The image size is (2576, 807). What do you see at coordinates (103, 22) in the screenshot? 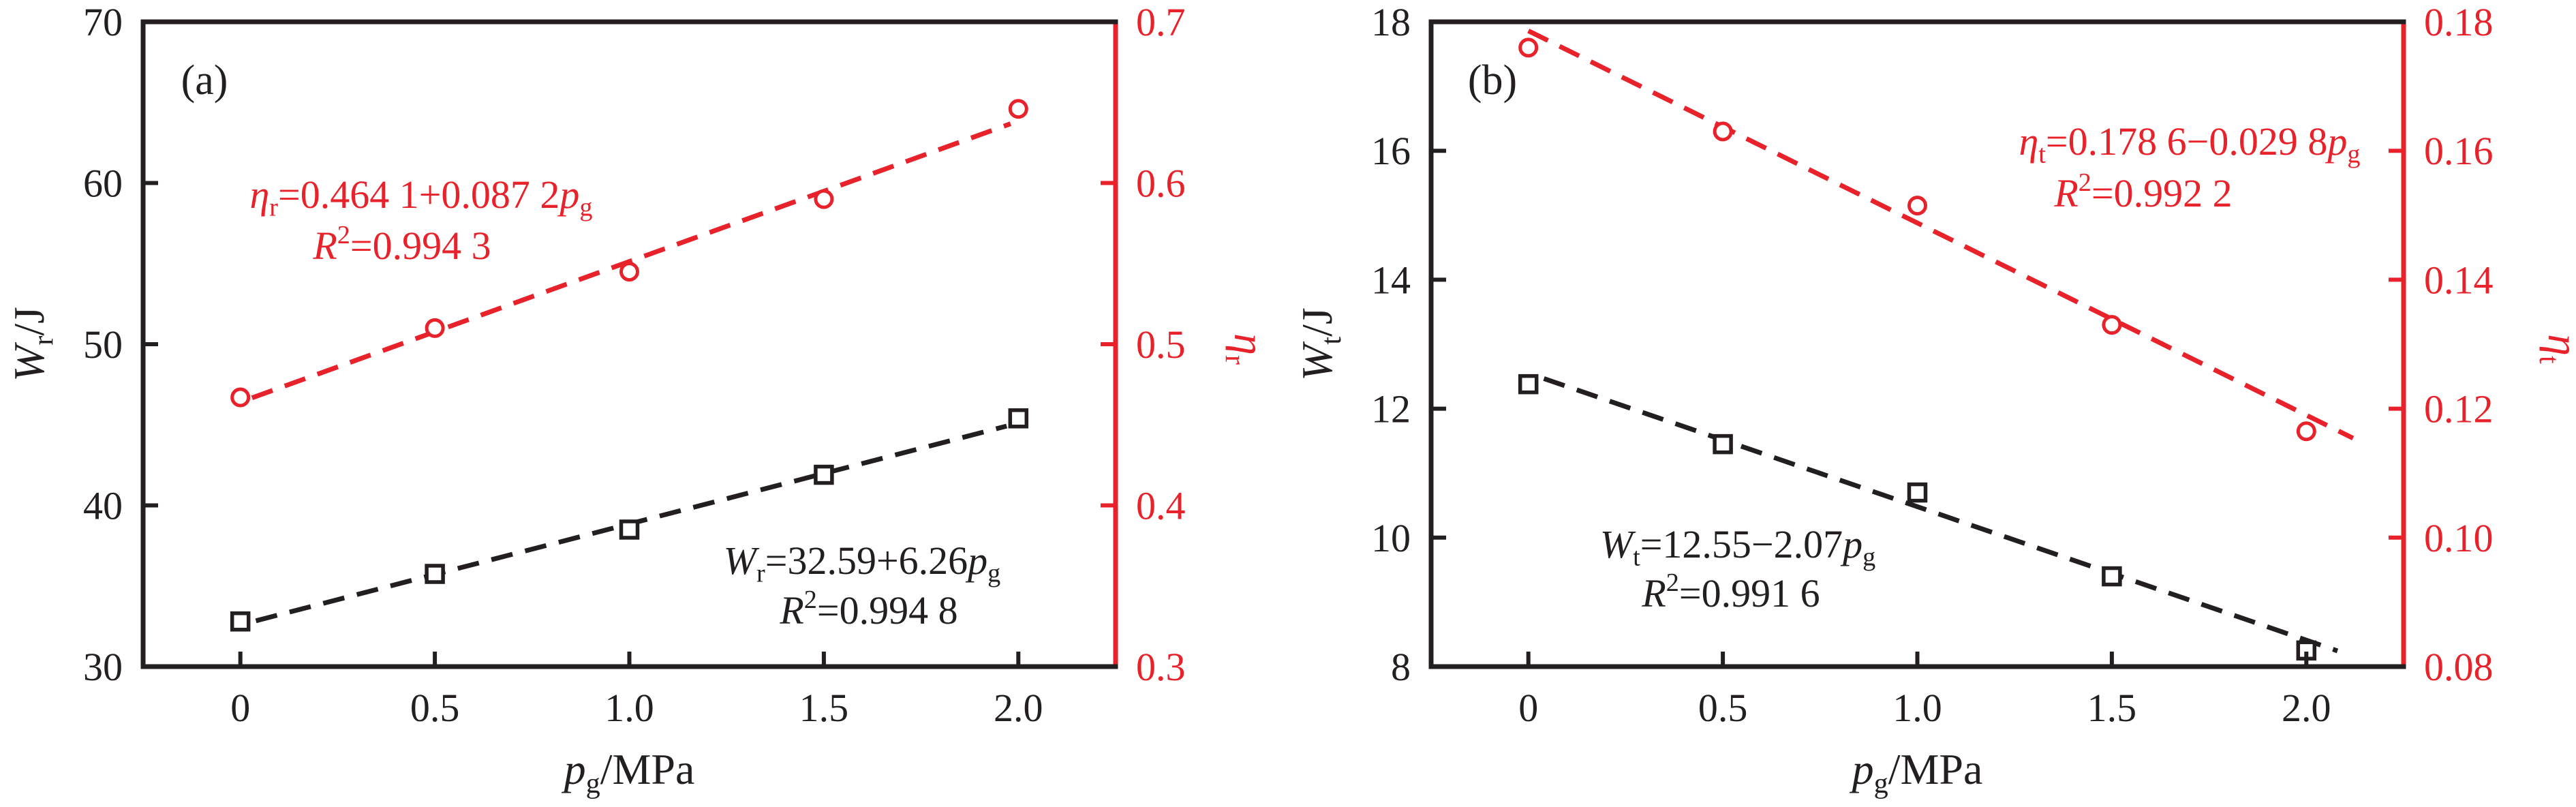
I see `left-axis-tick-label: 70` at bounding box center [103, 22].